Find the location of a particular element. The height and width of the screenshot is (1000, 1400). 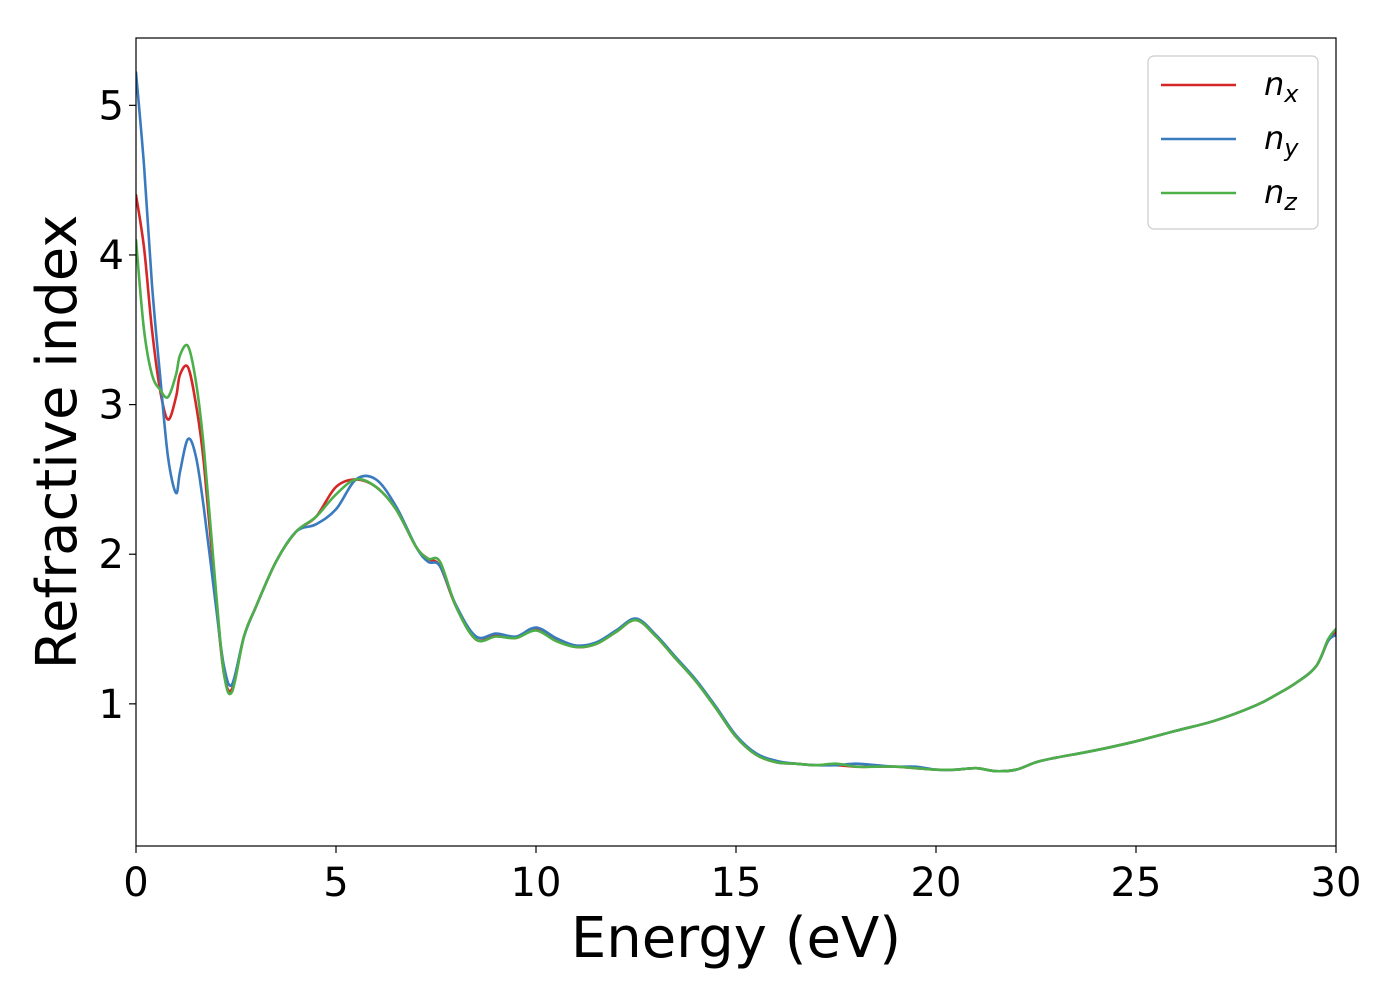

y-tick-label: 3 is located at coordinates (111, 406).